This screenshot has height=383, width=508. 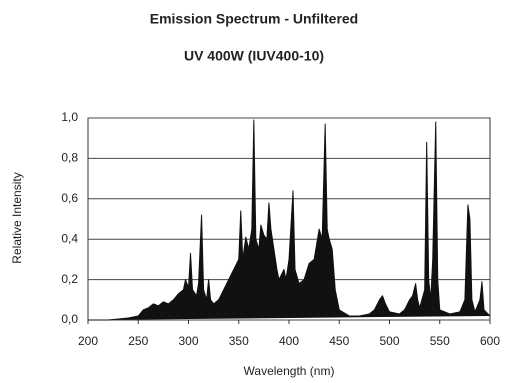 I want to click on y-tick-label: 0,4, so click(x=69, y=238).